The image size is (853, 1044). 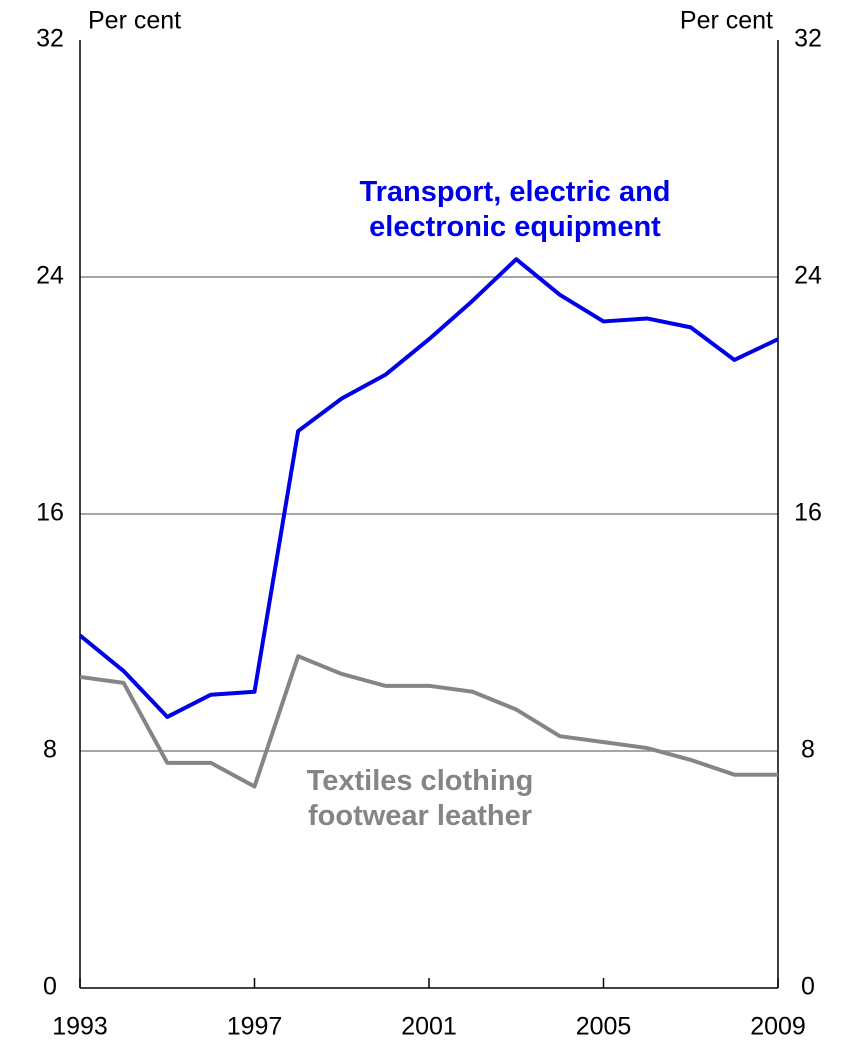 I want to click on series-label: Textiles clothing footwear leather, so click(x=420, y=798).